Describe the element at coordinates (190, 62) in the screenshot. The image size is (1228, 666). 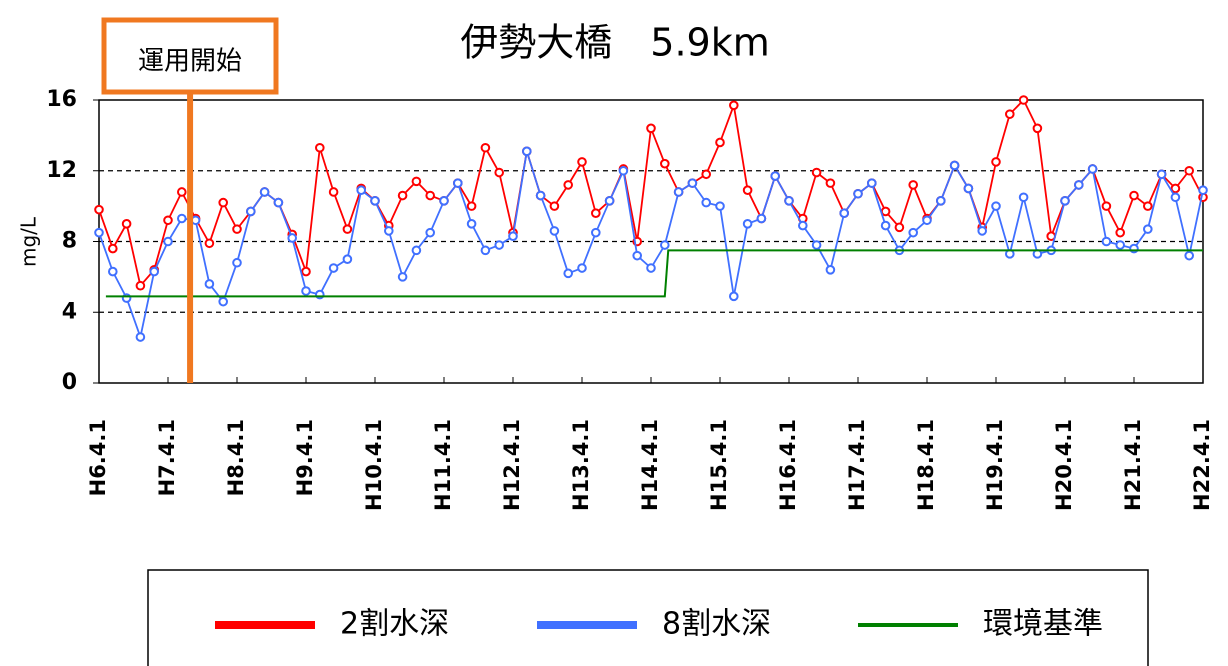
I see `annotation-text: 運用開始` at that location.